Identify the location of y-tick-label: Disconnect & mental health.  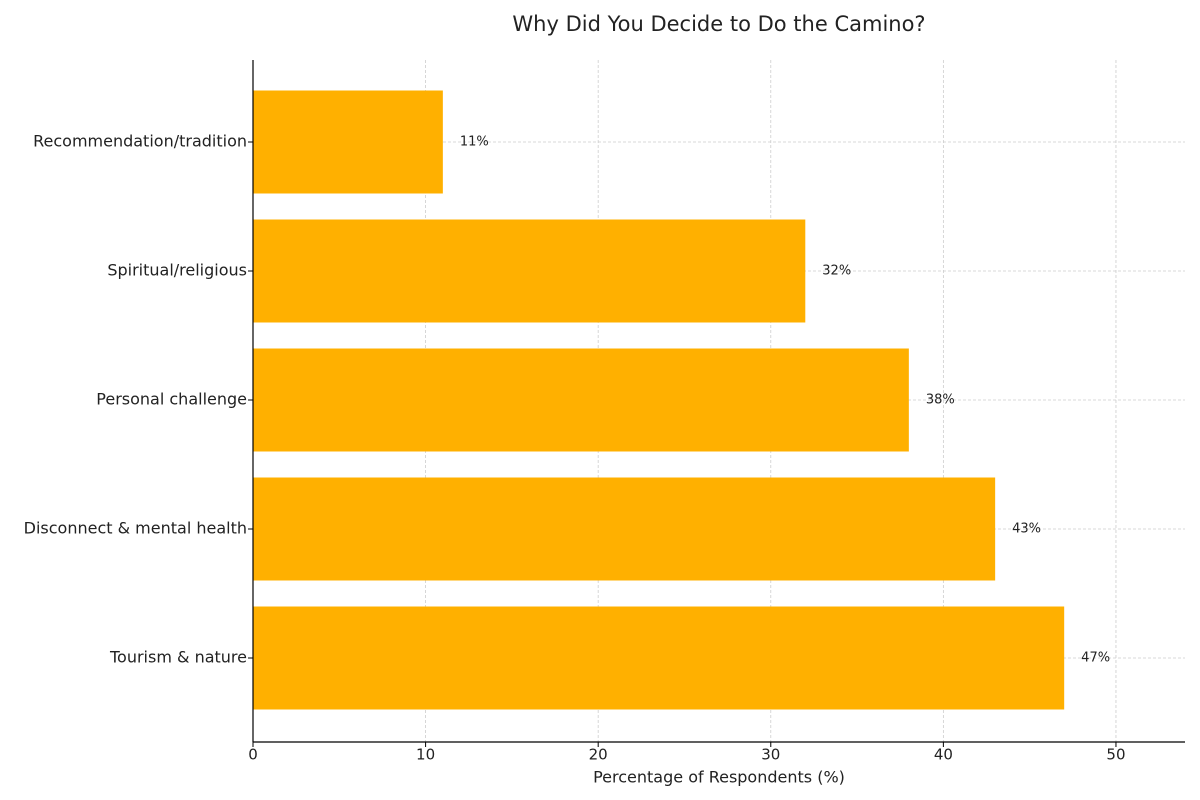
(135, 528).